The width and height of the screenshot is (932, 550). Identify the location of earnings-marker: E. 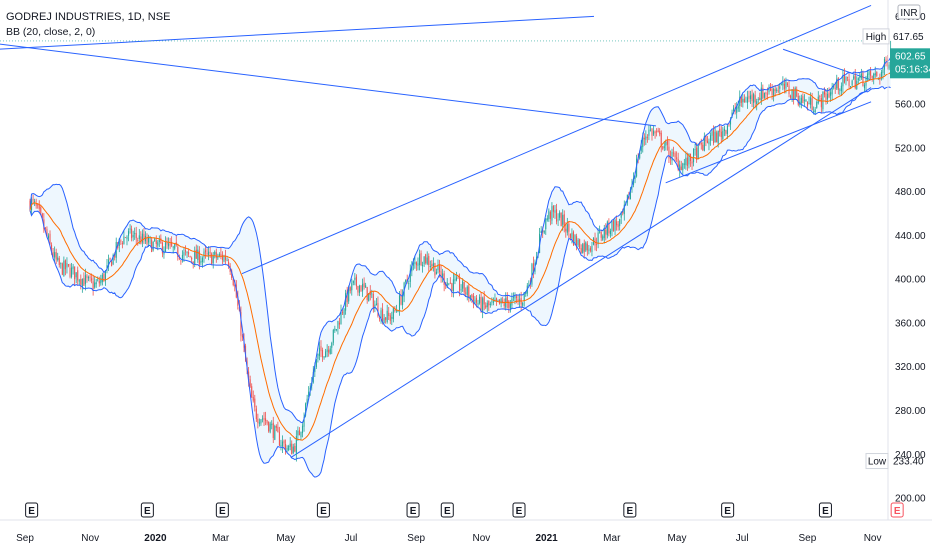
(825, 510).